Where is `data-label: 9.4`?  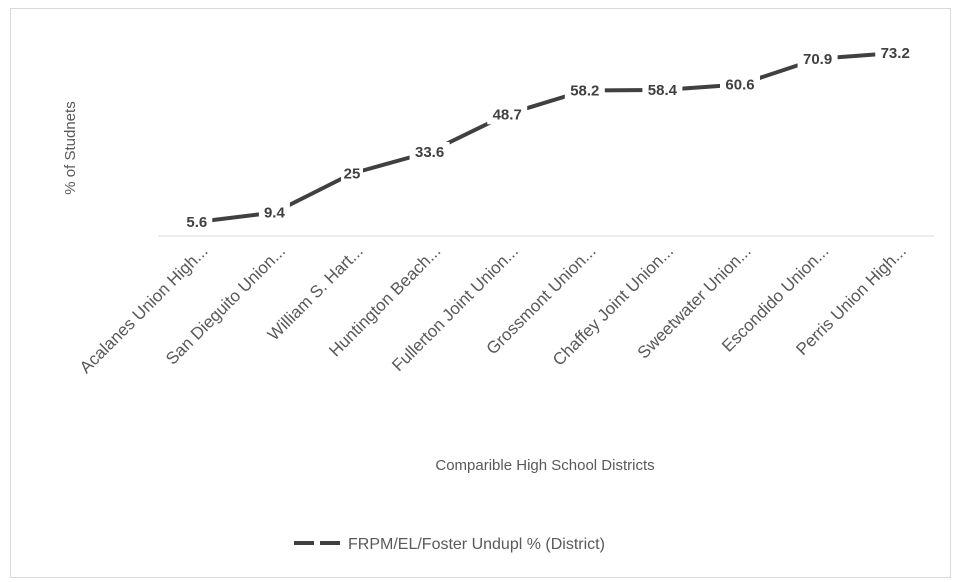
data-label: 9.4 is located at coordinates (275, 213).